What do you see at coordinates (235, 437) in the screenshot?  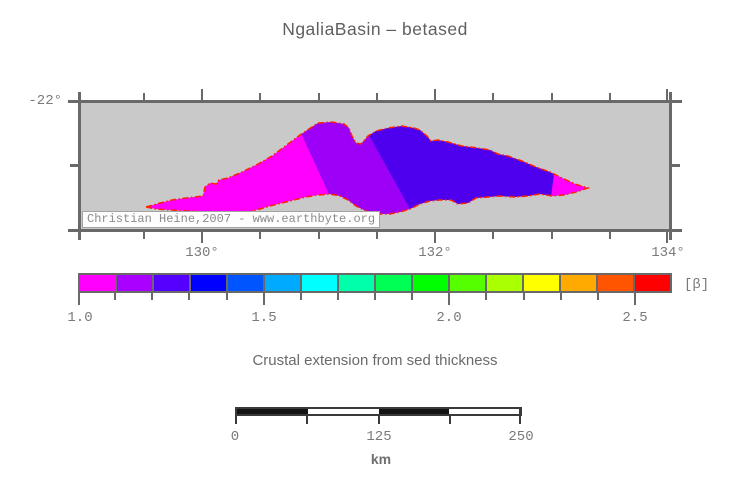 I see `scale-label-0: 0` at bounding box center [235, 437].